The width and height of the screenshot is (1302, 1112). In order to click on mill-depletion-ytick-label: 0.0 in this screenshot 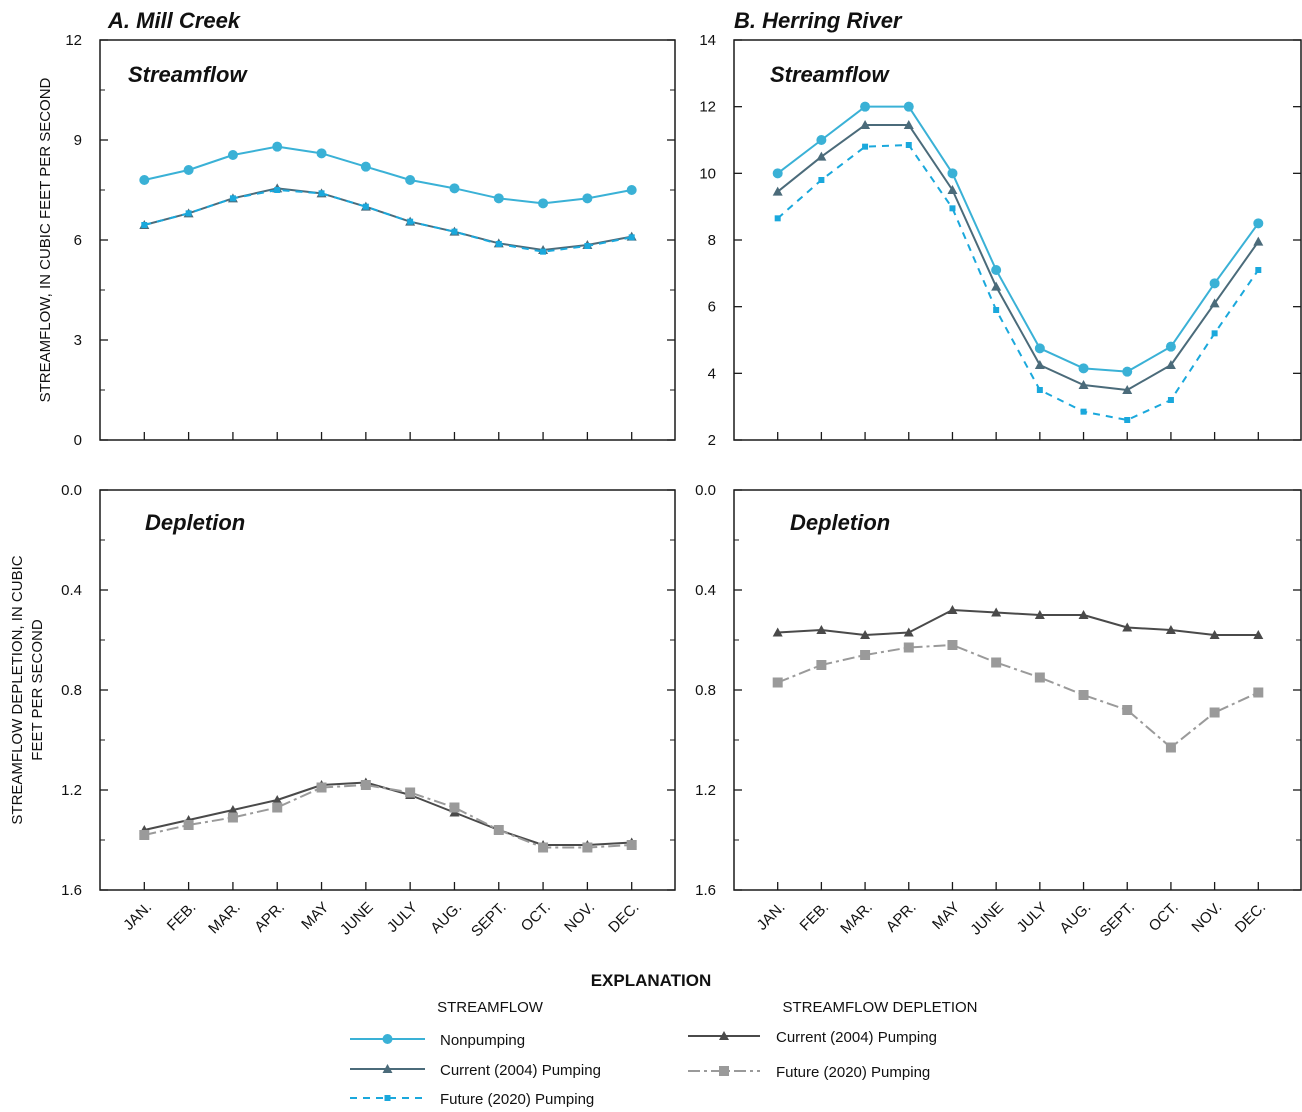, I will do `click(71, 490)`.